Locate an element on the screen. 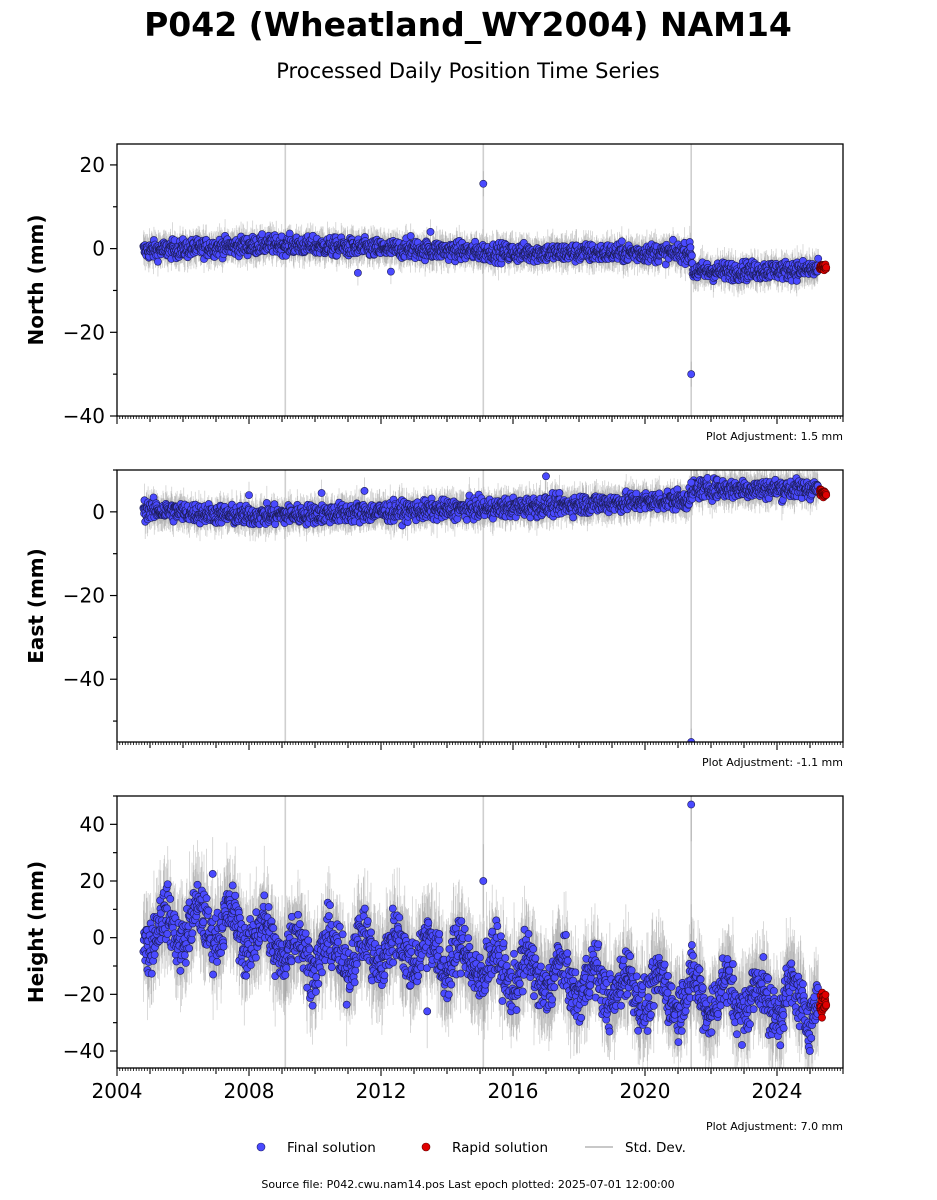  rapid-solution-points is located at coordinates (823, 267).